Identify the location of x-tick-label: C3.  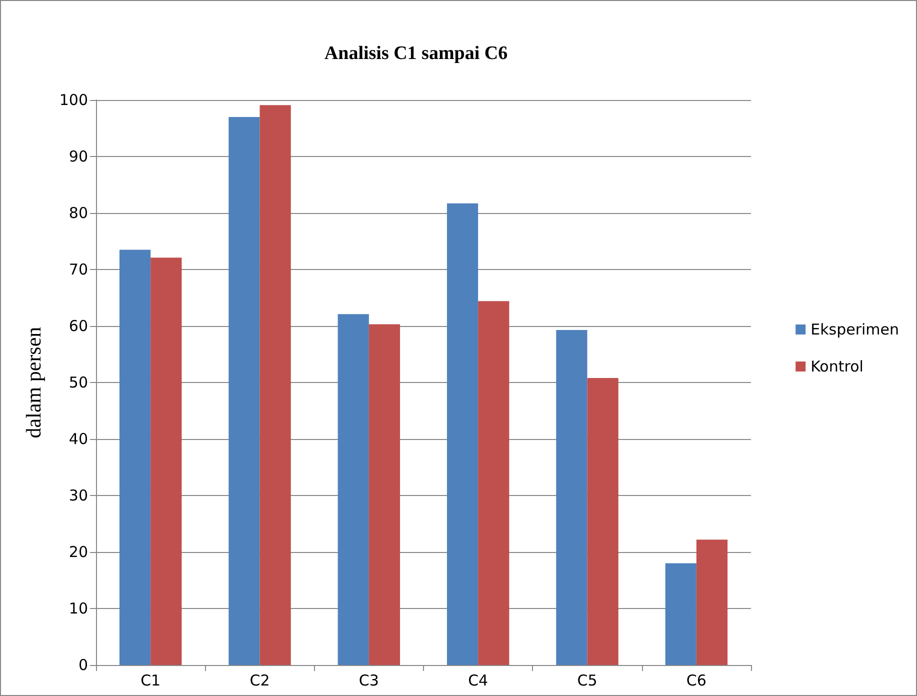
(368, 681).